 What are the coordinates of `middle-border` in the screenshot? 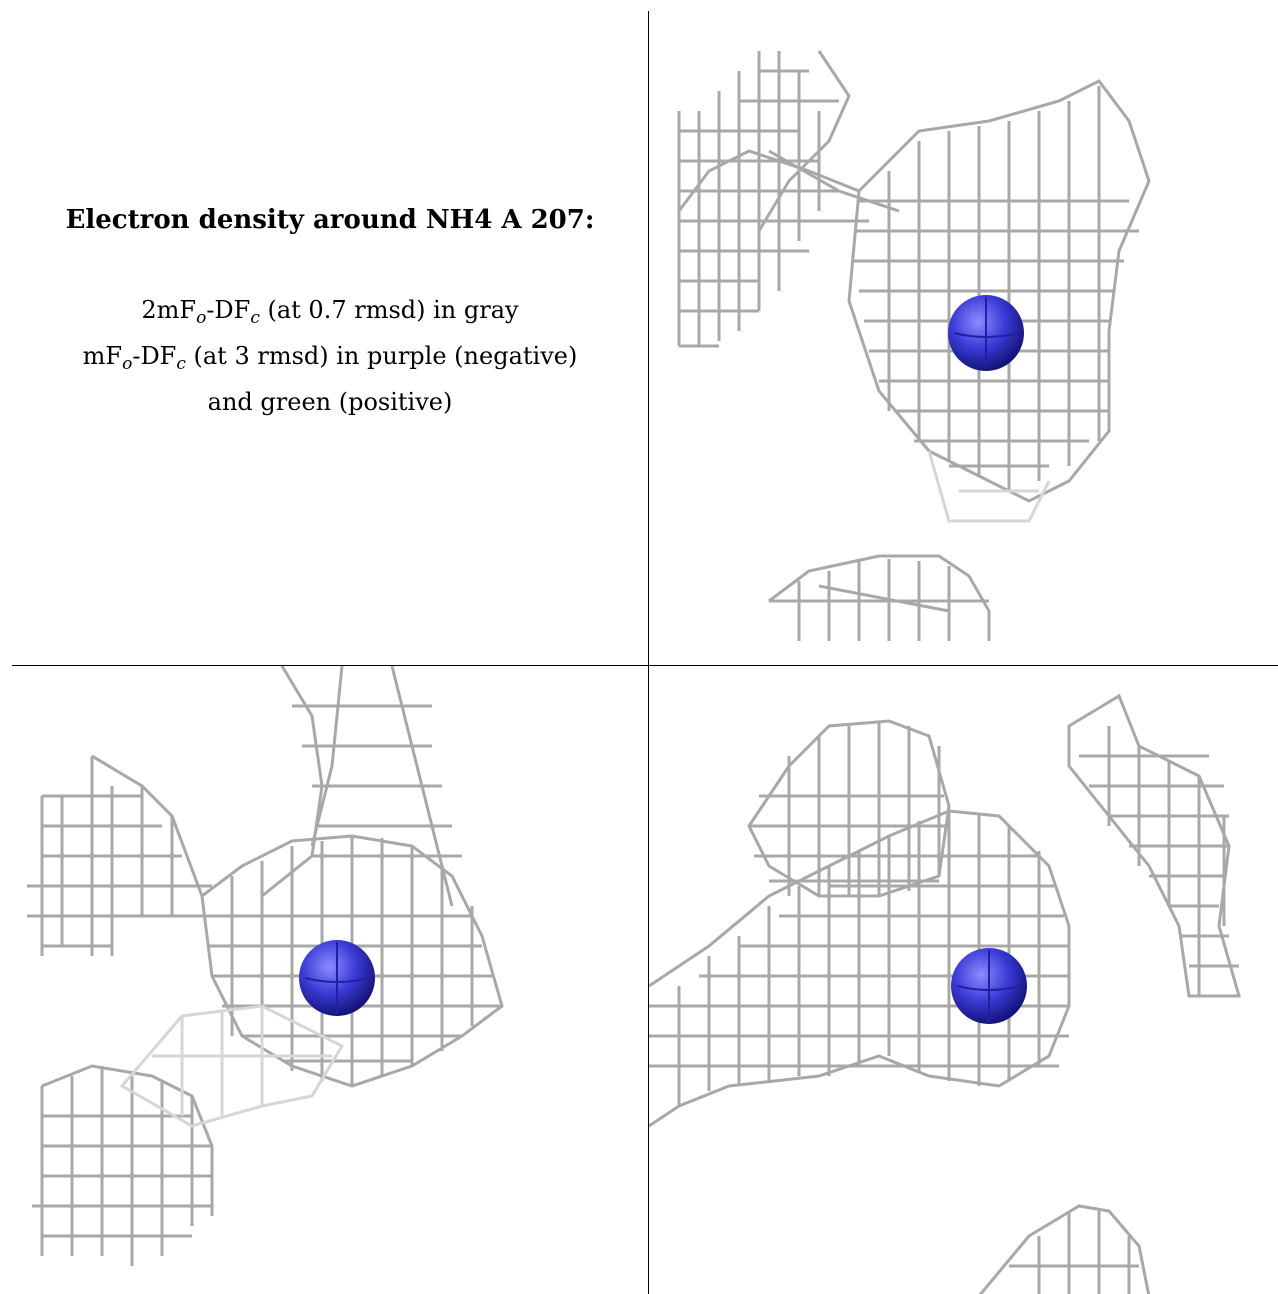 It's located at (645, 665).